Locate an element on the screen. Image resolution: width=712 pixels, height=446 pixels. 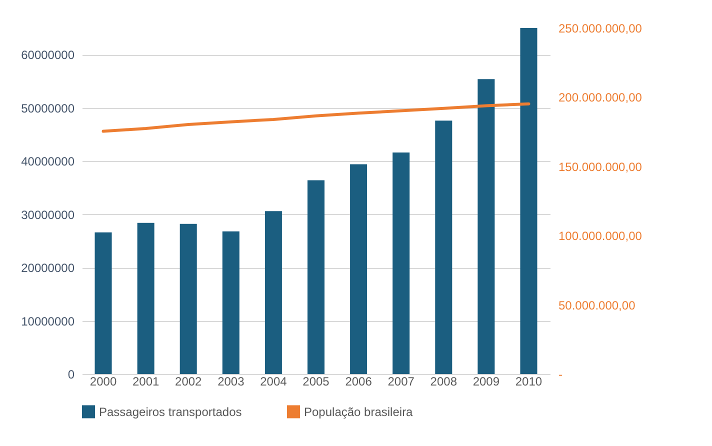
y2-tick-label: 150.000.000,00 is located at coordinates (600, 167).